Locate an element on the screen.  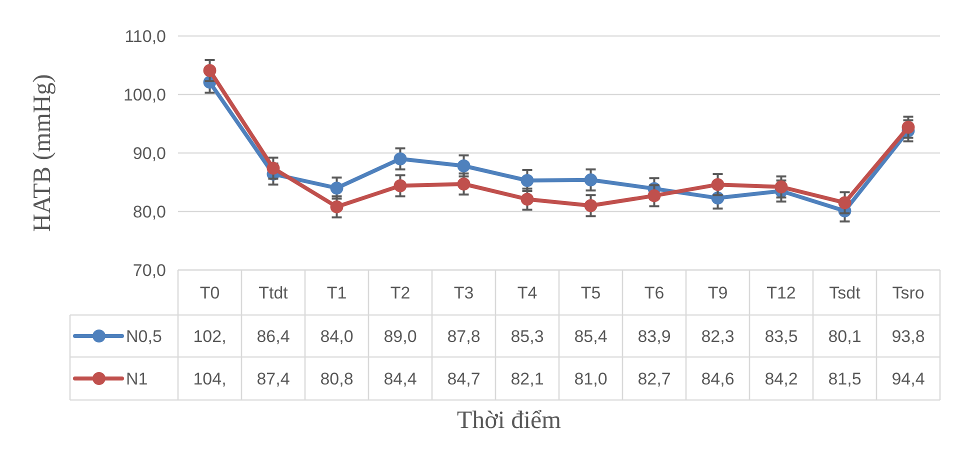
y-tick-label: 100,0 is located at coordinates (144, 94).